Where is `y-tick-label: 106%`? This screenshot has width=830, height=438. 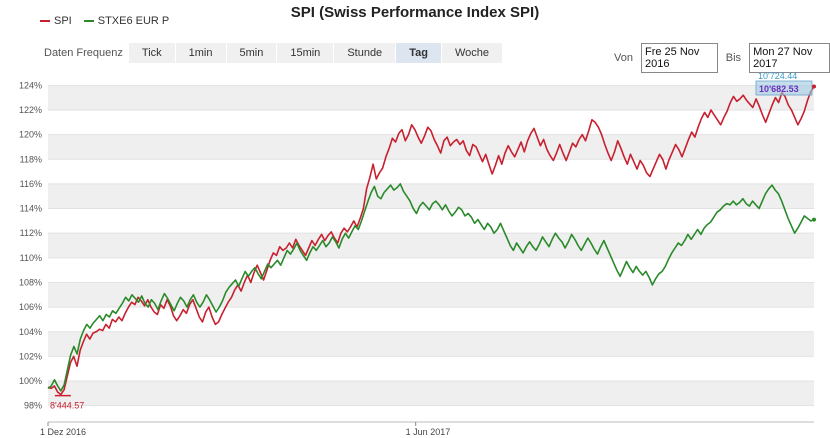 y-tick-label: 106% is located at coordinates (30, 307).